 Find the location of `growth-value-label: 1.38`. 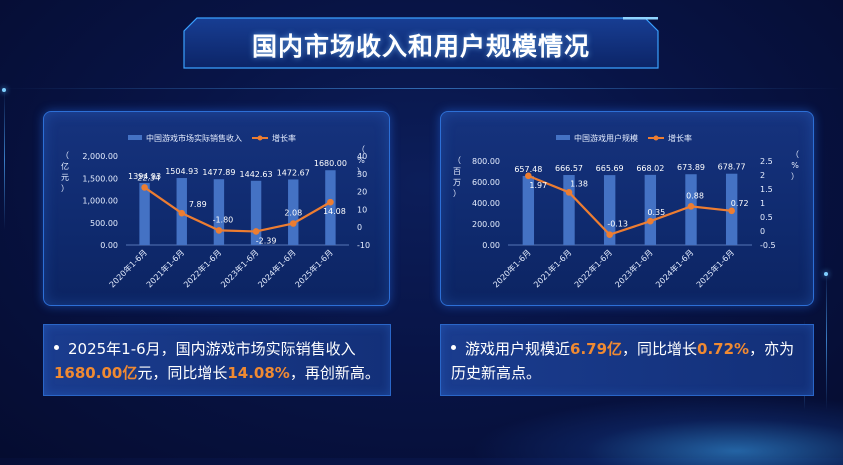

growth-value-label: 1.38 is located at coordinates (579, 183).